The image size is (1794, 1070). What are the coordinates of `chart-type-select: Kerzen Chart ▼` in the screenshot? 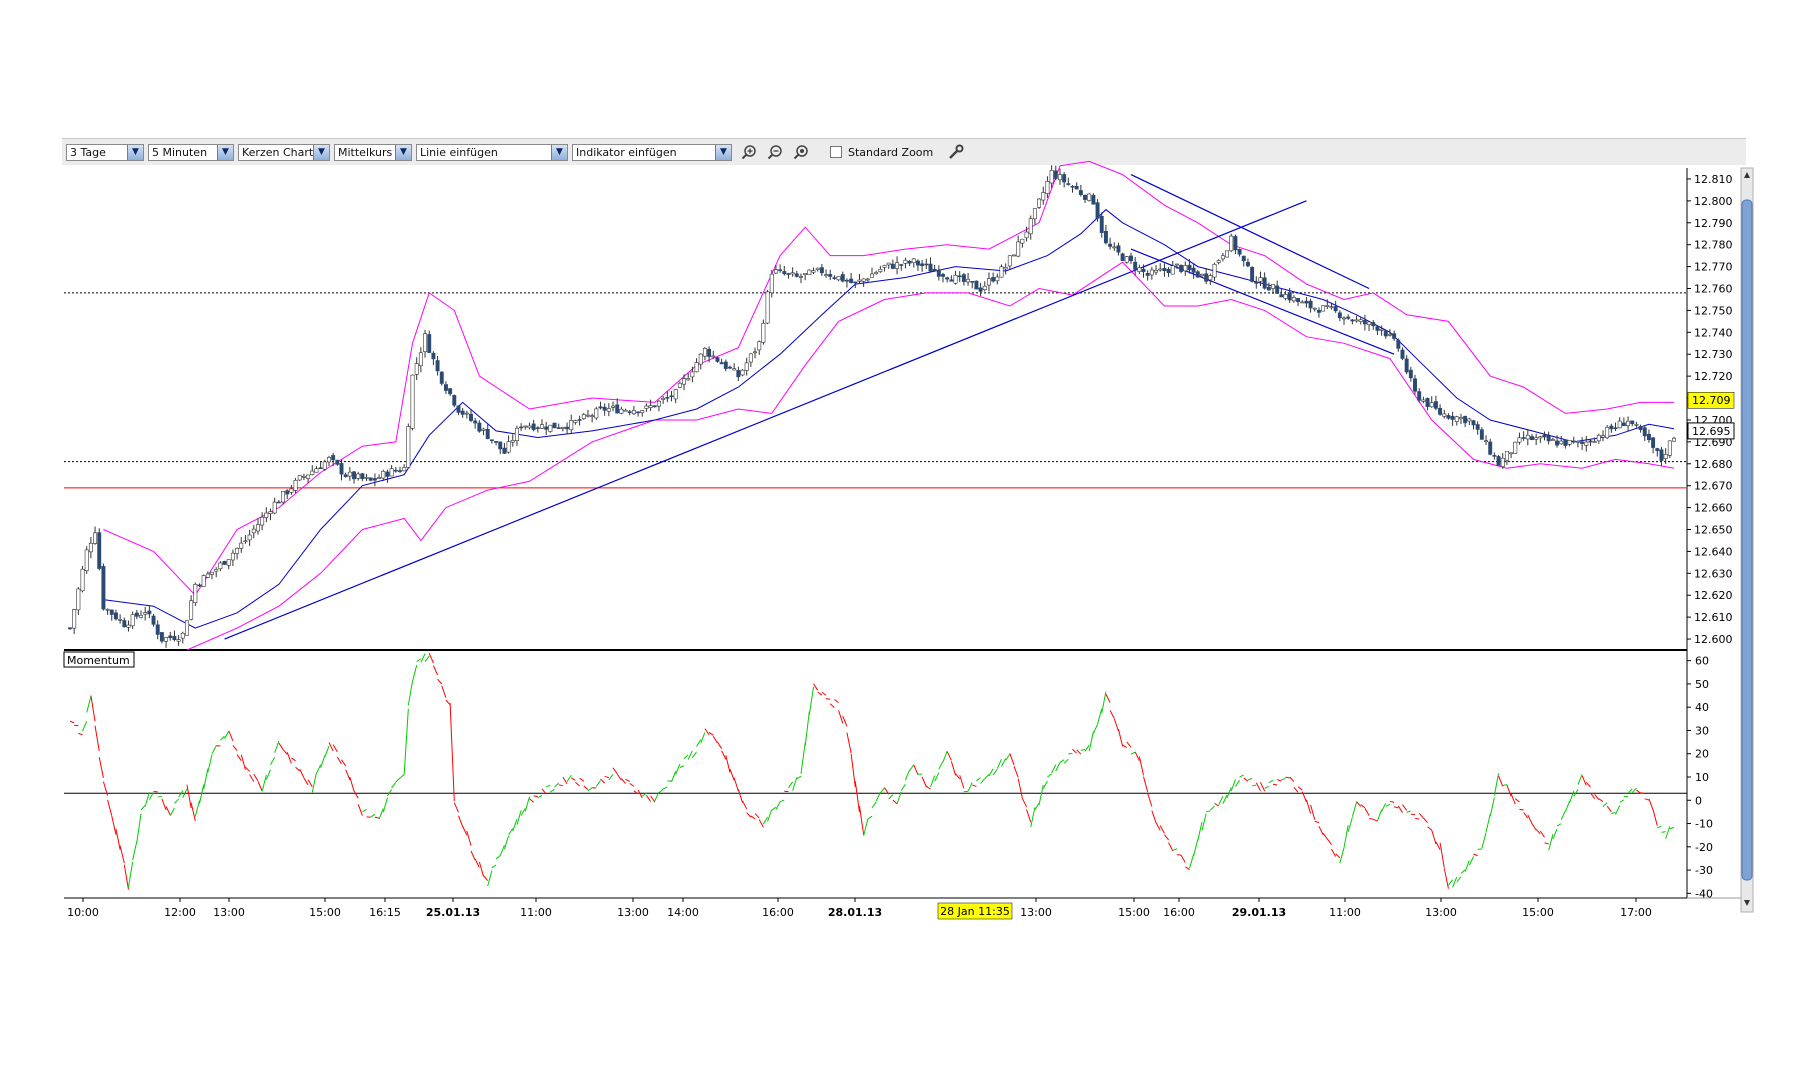 It's located at (284, 152).